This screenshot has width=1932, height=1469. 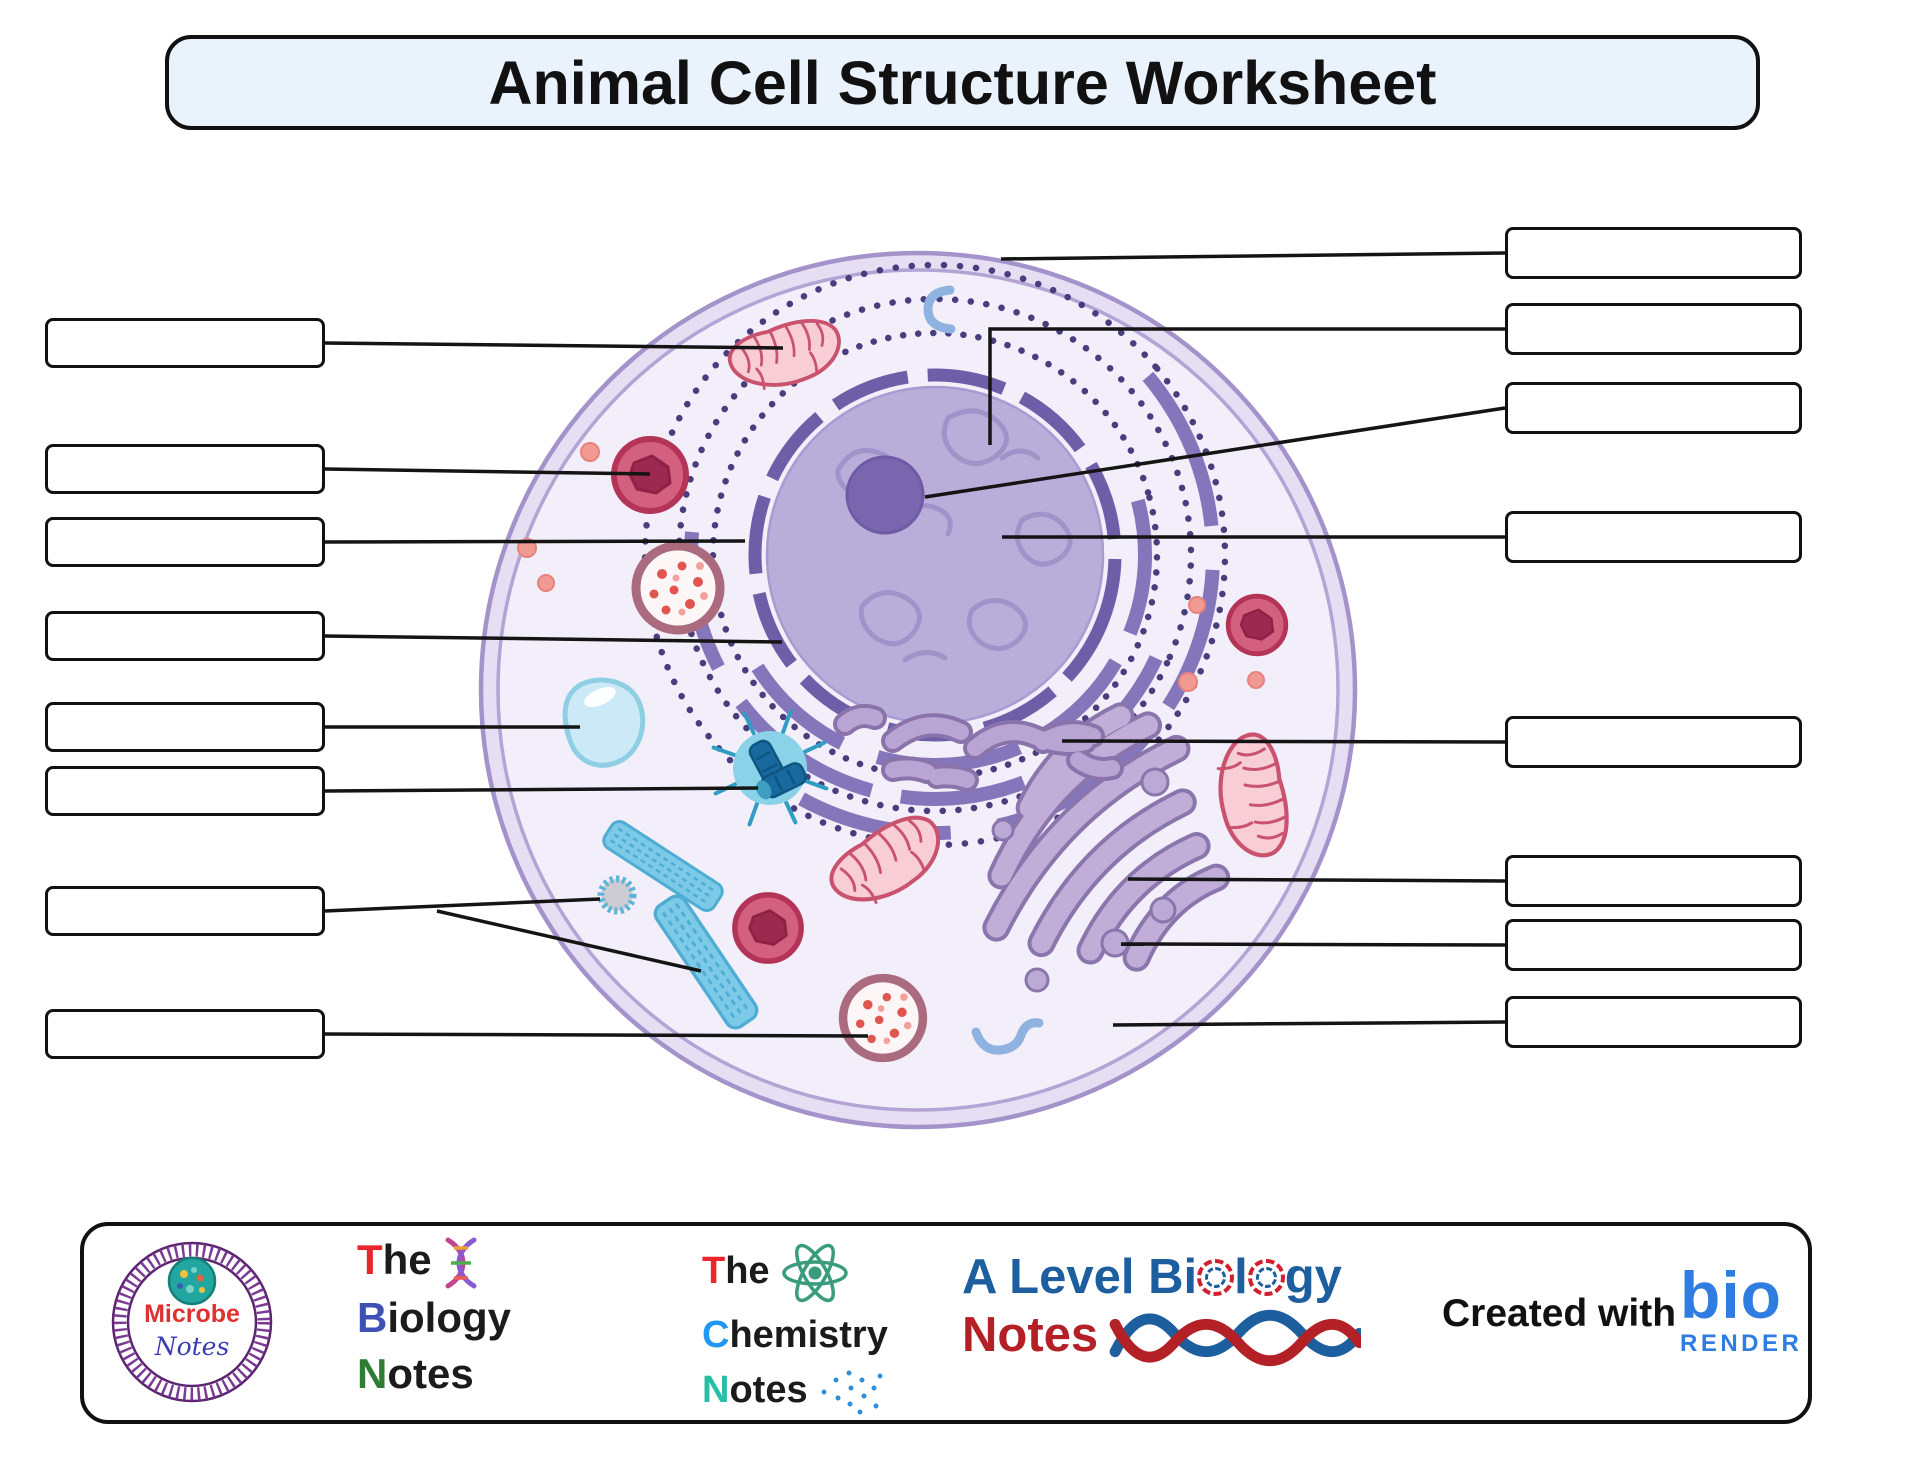 What do you see at coordinates (716, 1335) in the screenshot?
I see `brand-letter: C` at bounding box center [716, 1335].